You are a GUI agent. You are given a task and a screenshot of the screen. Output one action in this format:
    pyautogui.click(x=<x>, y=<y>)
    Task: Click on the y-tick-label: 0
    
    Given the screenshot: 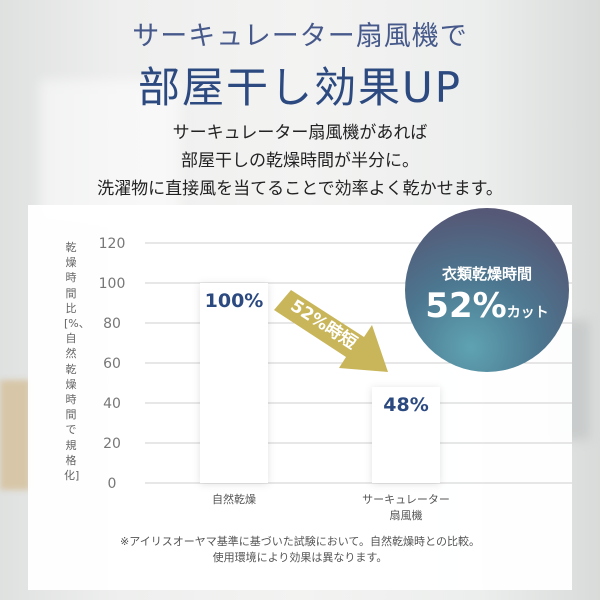 What is the action you would take?
    pyautogui.click(x=112, y=484)
    